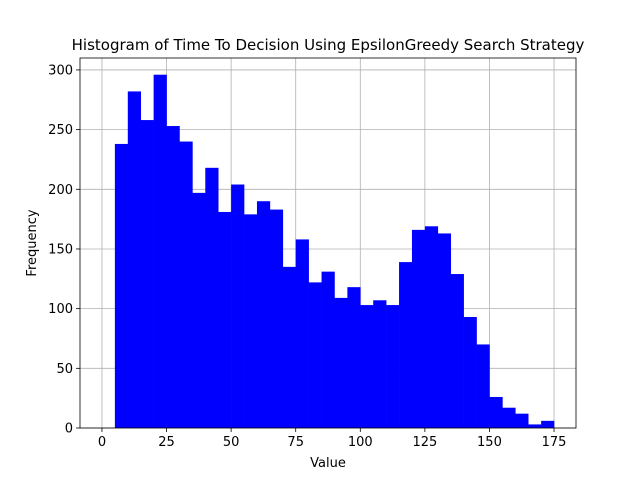  Describe the element at coordinates (64, 369) in the screenshot. I see `y-tick-label: 50` at that location.